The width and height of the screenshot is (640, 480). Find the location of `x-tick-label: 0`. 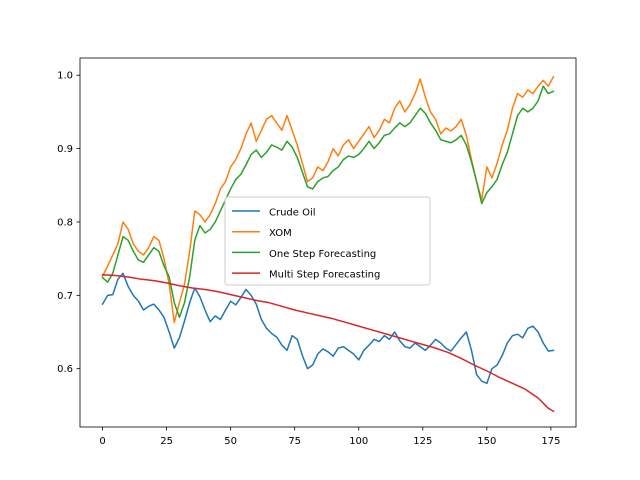

x-tick-label: 0 is located at coordinates (102, 441).